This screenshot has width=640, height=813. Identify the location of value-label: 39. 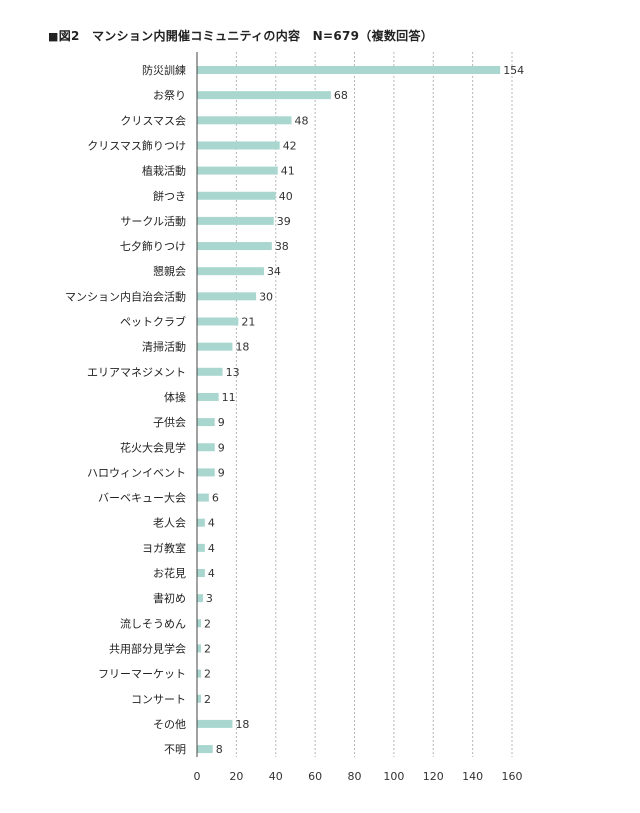
(284, 221).